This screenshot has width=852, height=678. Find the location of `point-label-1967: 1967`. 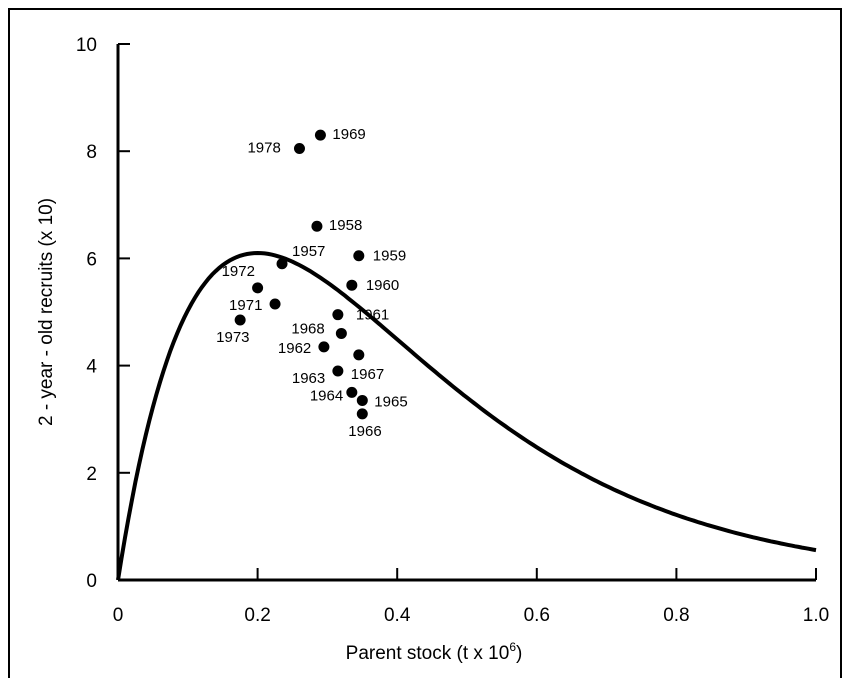

point-label-1967: 1967 is located at coordinates (367, 374).